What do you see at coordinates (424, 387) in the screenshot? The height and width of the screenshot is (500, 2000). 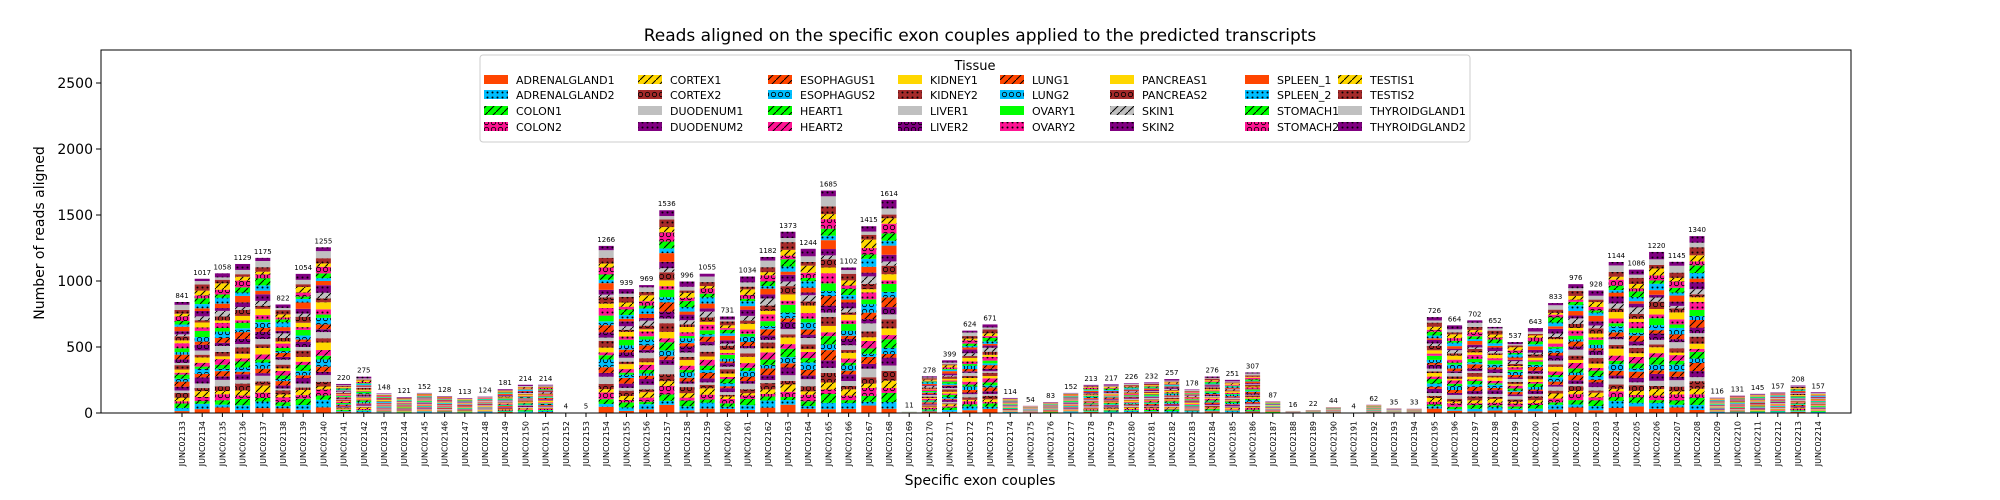 I see `bar-total-label: 152` at bounding box center [424, 387].